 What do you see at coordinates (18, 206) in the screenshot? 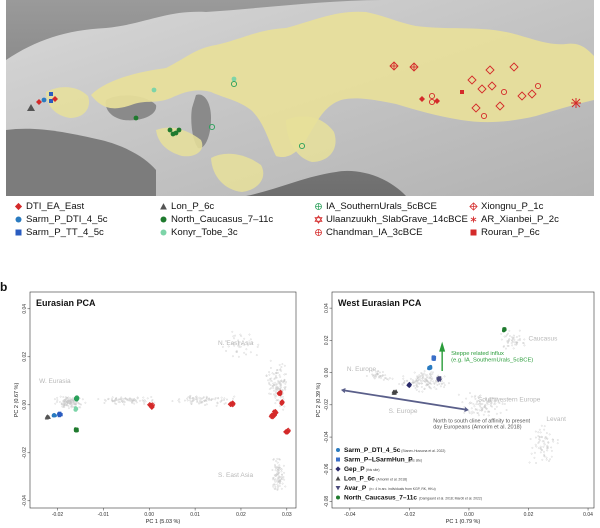
I see `legend-symbol` at bounding box center [18, 206].